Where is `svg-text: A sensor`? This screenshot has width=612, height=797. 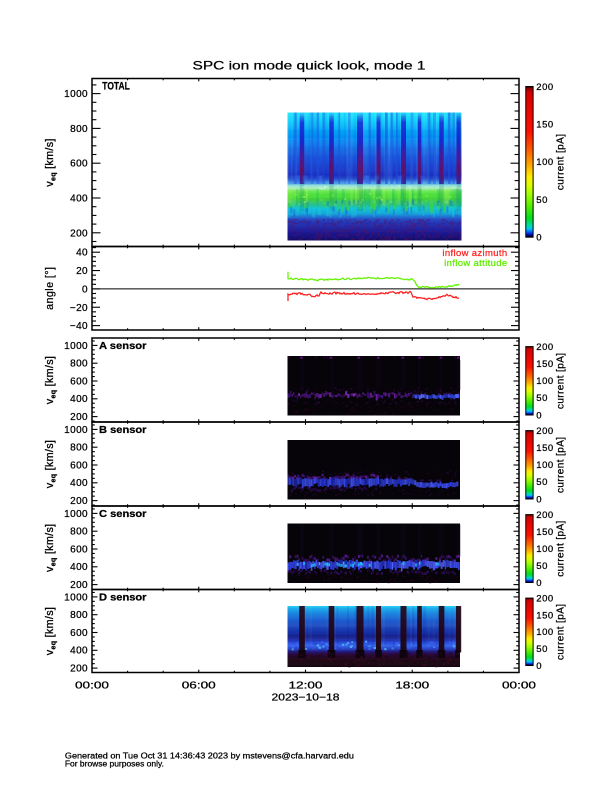 svg-text: A sensor is located at coordinates (123, 346).